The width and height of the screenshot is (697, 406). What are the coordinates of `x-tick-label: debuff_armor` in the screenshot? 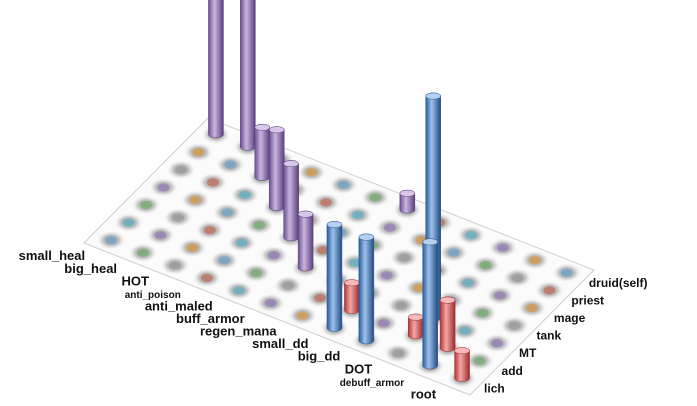 It's located at (372, 383).